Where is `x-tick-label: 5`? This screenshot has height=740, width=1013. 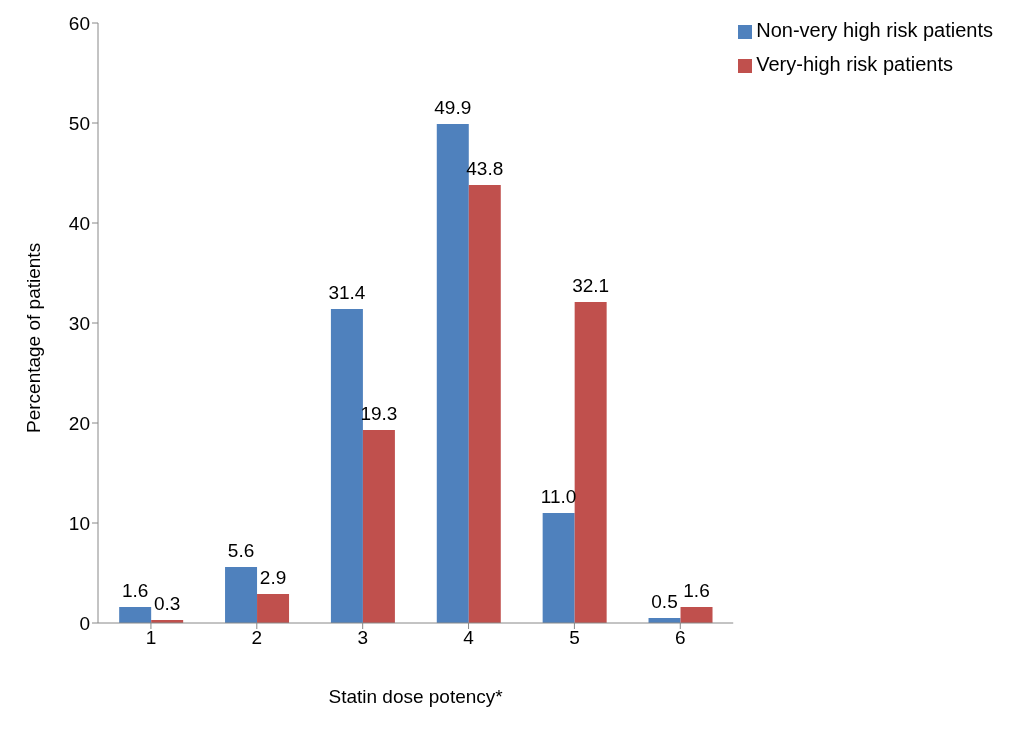 x-tick-label: 5 is located at coordinates (574, 638).